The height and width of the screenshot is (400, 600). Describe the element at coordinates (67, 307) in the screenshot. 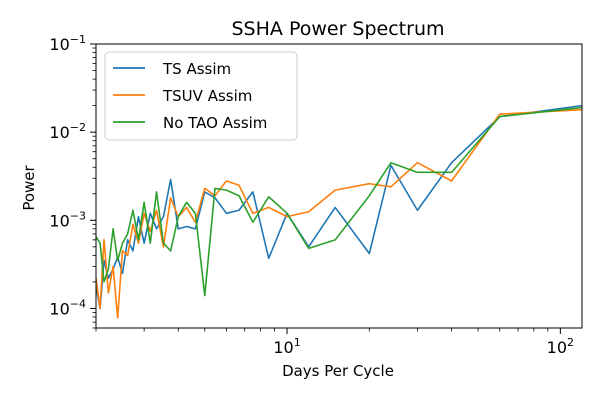

I see `y-tick-label: 10⁻⁴` at that location.